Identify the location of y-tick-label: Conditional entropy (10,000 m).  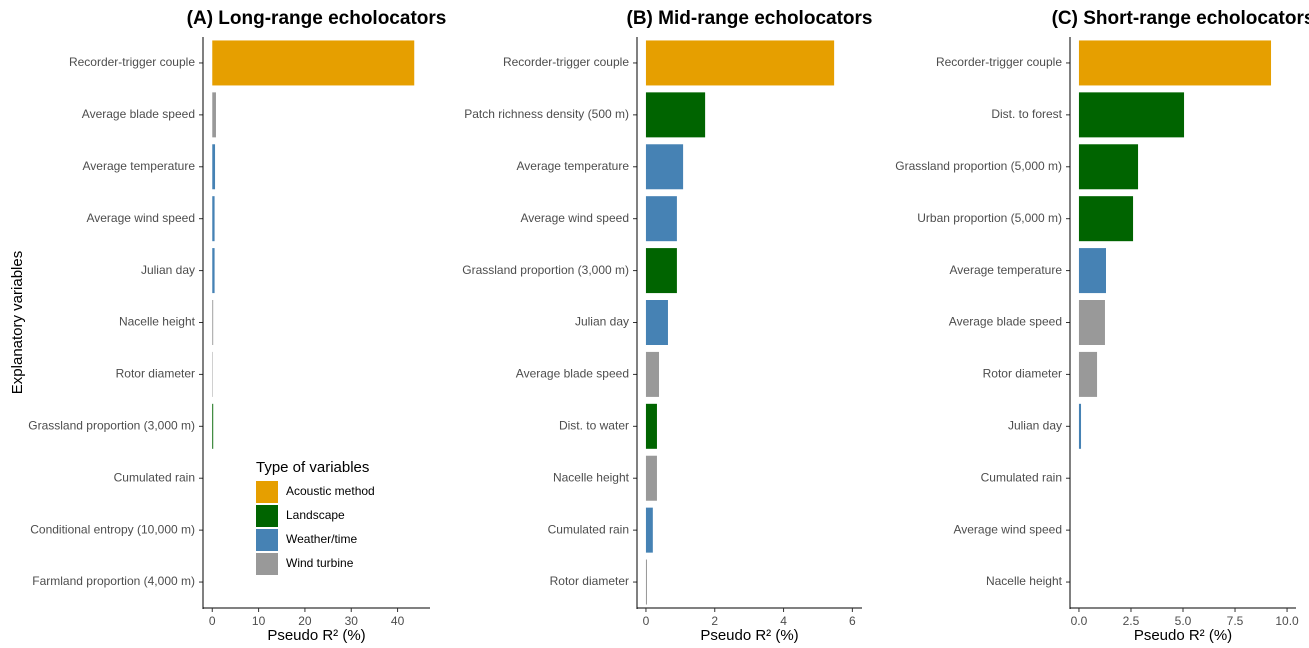
(112, 529).